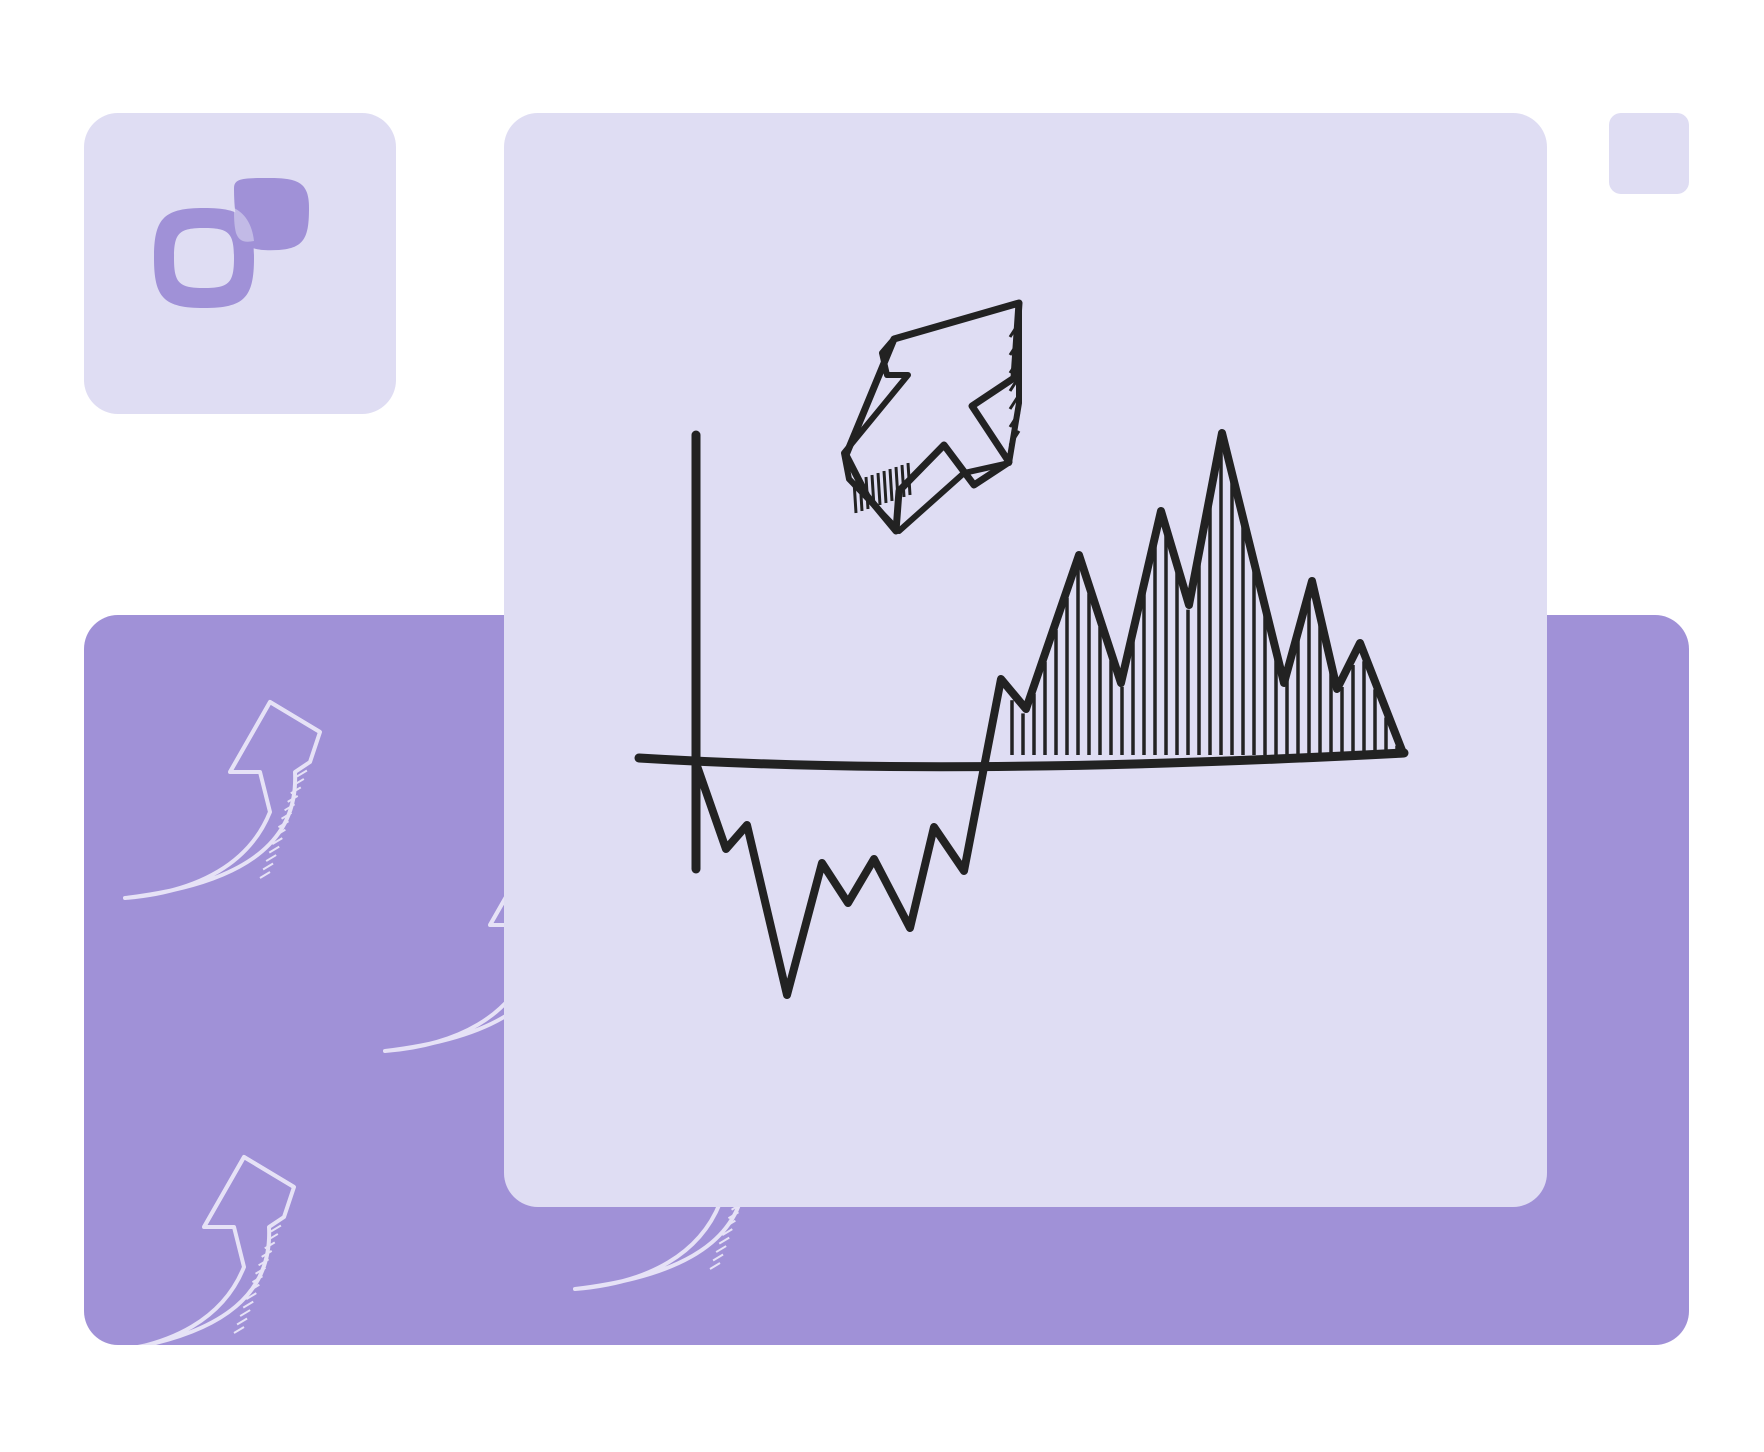  I want to click on overlapping-squares-logo-icon, so click(231, 243).